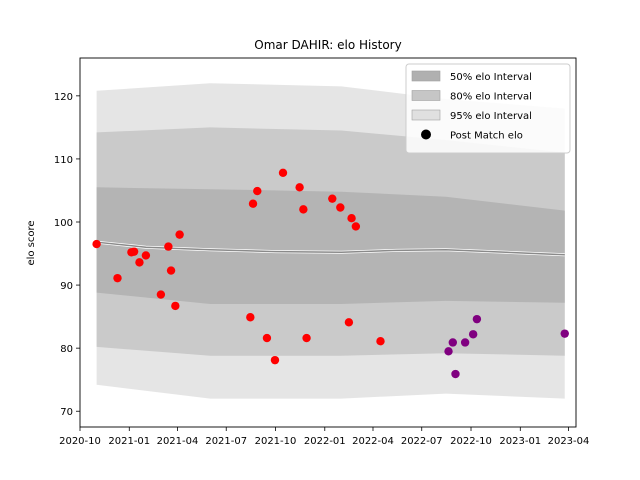  I want to click on legend-label-2: 95% elo Interval, so click(491, 116).